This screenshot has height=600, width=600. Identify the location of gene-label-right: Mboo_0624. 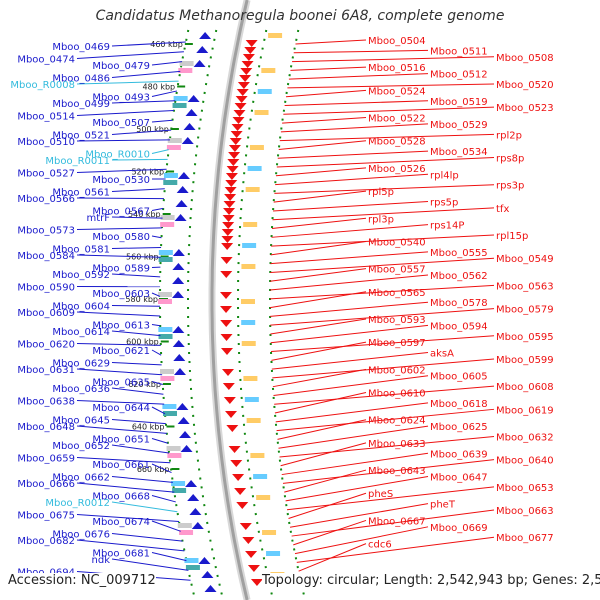
(397, 421).